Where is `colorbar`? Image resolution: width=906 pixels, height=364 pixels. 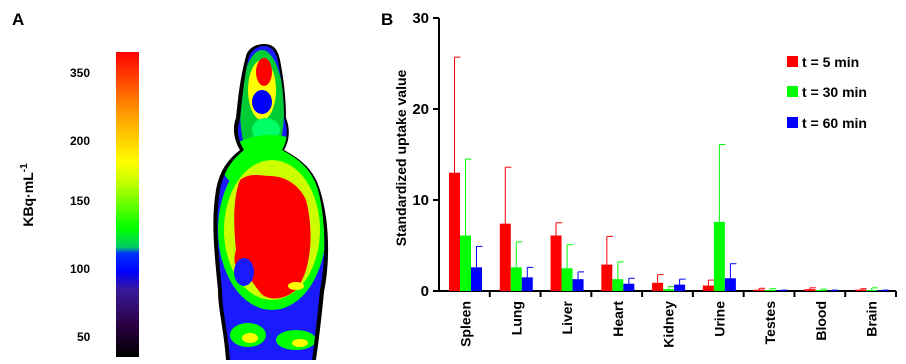
colorbar is located at coordinates (127, 204).